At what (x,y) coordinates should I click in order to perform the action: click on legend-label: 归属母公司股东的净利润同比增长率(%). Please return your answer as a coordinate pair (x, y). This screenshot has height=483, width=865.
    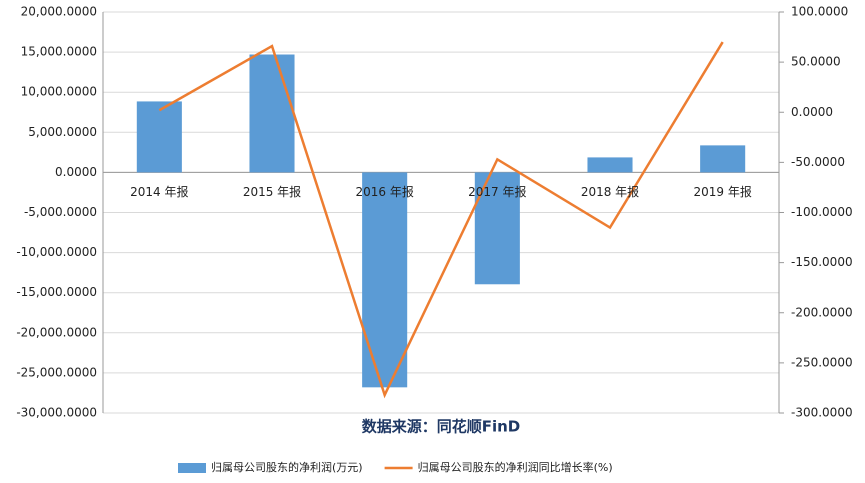
    Looking at the image, I should click on (515, 467).